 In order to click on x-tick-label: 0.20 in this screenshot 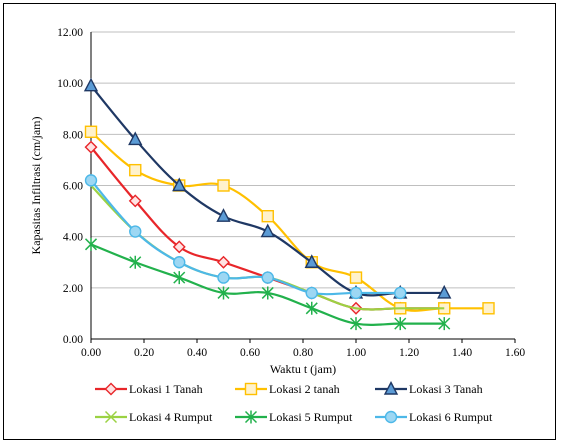, I will do `click(144, 353)`.